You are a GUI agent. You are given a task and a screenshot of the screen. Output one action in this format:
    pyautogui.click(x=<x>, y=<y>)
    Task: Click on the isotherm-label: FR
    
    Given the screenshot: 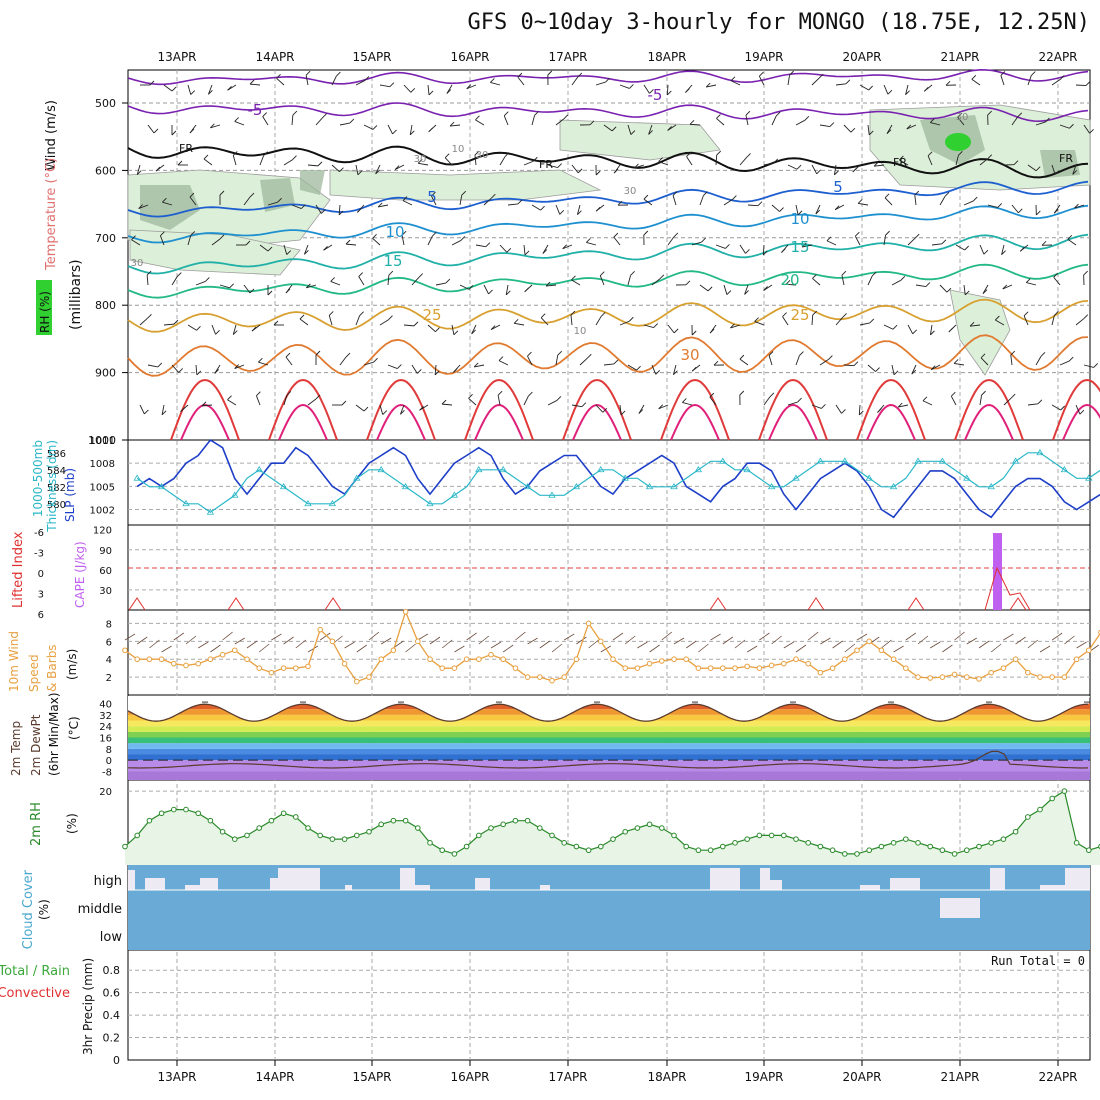 What is the action you would take?
    pyautogui.click(x=186, y=148)
    